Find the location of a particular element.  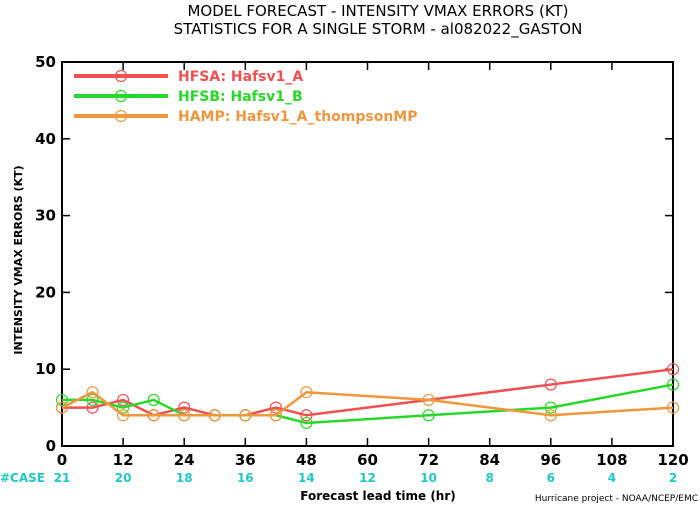

x-tick-label: 108 is located at coordinates (611, 460).